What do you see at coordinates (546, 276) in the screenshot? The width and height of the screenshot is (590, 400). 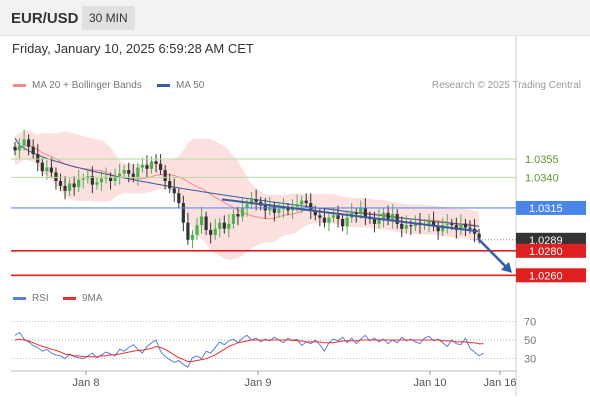 I see `price-tag-label: 1.0260` at bounding box center [546, 276].